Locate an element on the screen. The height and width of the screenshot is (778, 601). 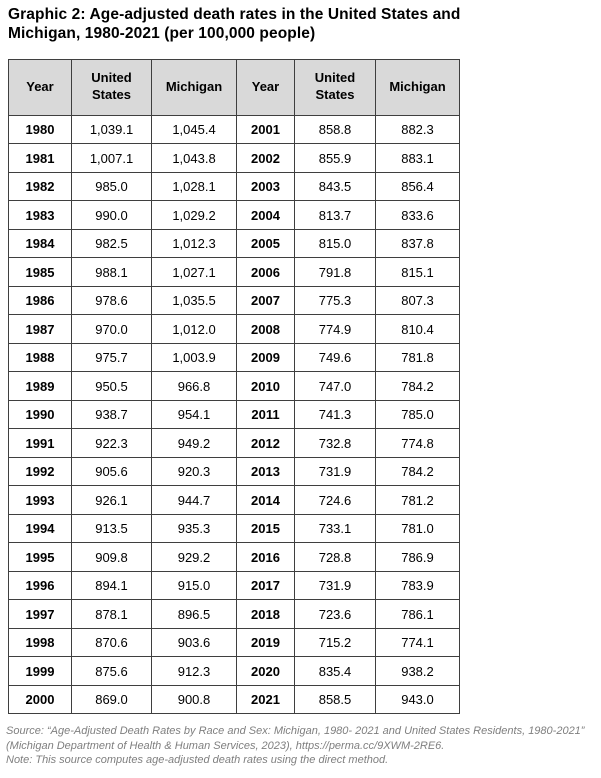
year-cell: 1996 is located at coordinates (40, 585).